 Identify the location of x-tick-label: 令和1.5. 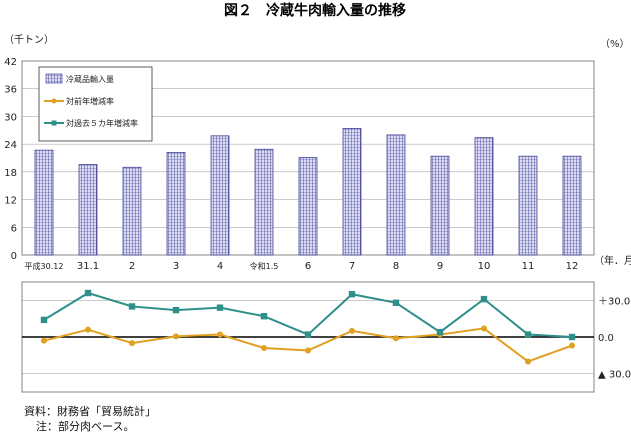
(264, 266).